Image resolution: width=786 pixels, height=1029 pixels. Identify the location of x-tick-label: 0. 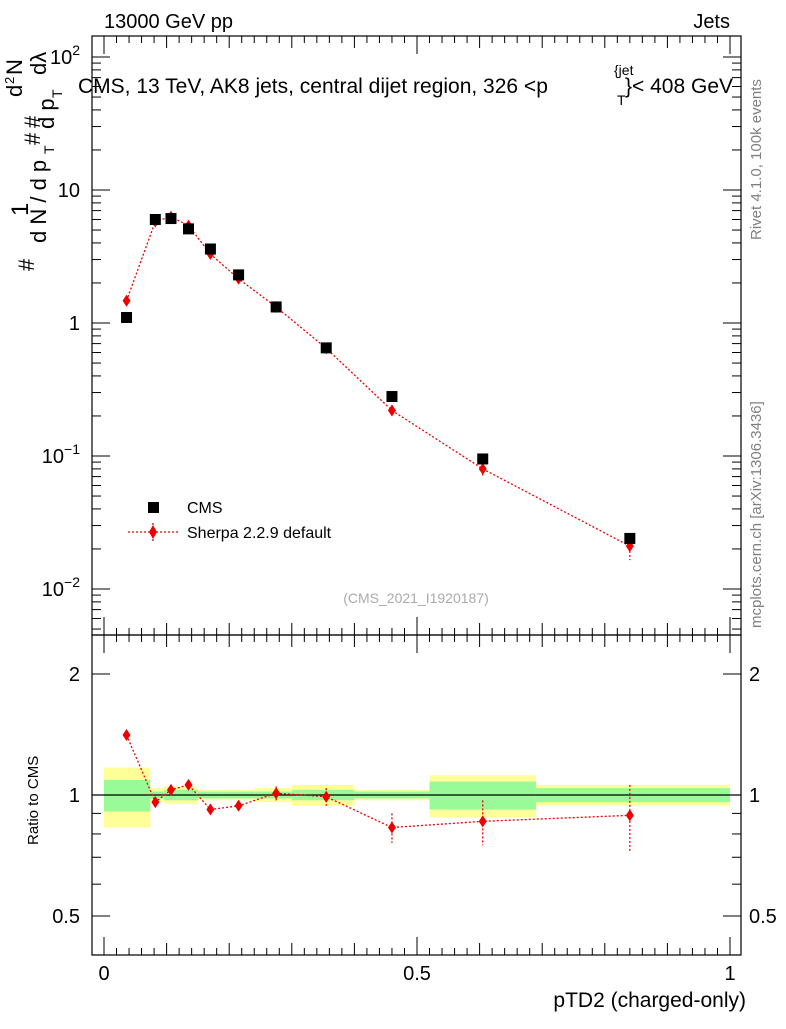
(103, 974).